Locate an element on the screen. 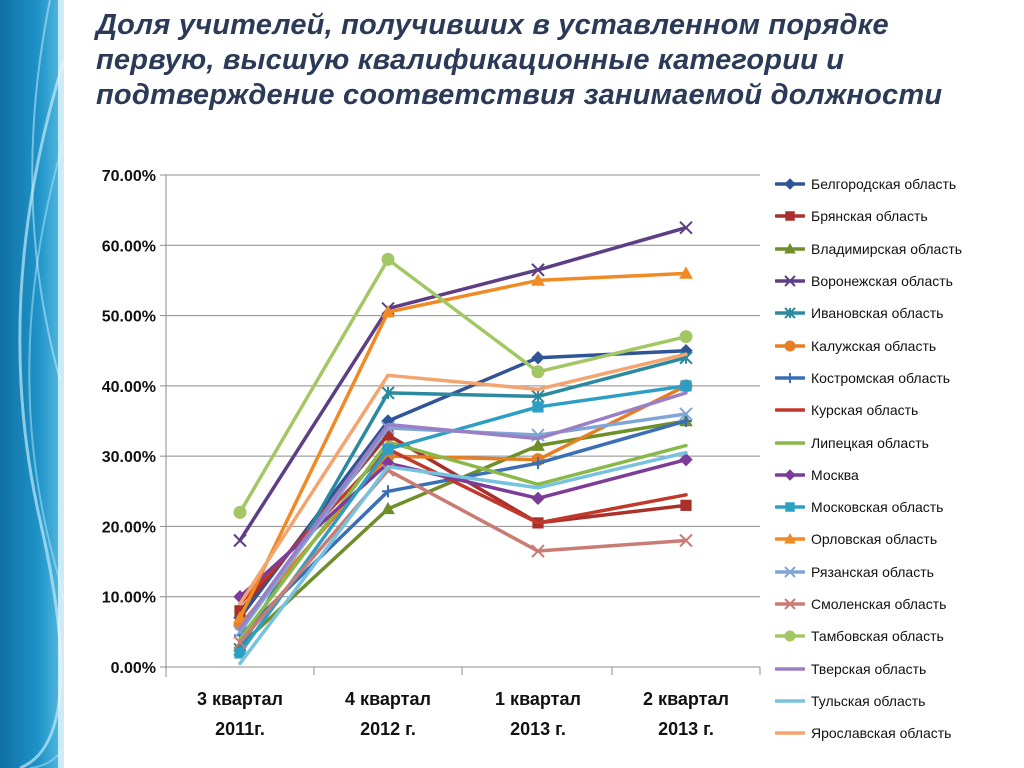  legend-label: Тульская область is located at coordinates (868, 700).